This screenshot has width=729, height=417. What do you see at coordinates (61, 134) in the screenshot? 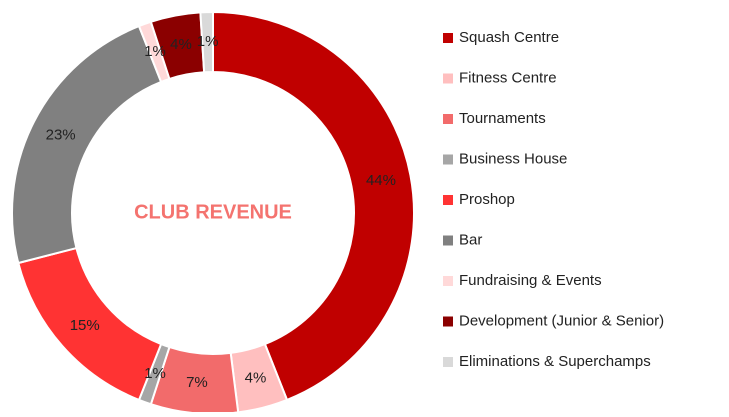
I see `data-label: 23%` at bounding box center [61, 134].